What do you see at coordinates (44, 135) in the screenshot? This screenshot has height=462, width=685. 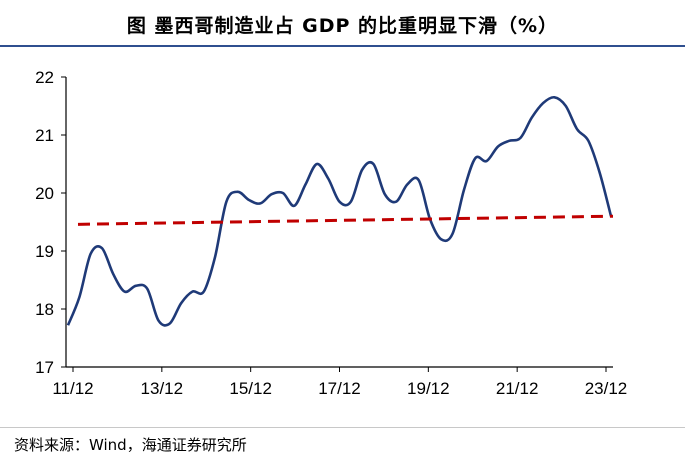 I see `y-tick-label: 21` at bounding box center [44, 135].